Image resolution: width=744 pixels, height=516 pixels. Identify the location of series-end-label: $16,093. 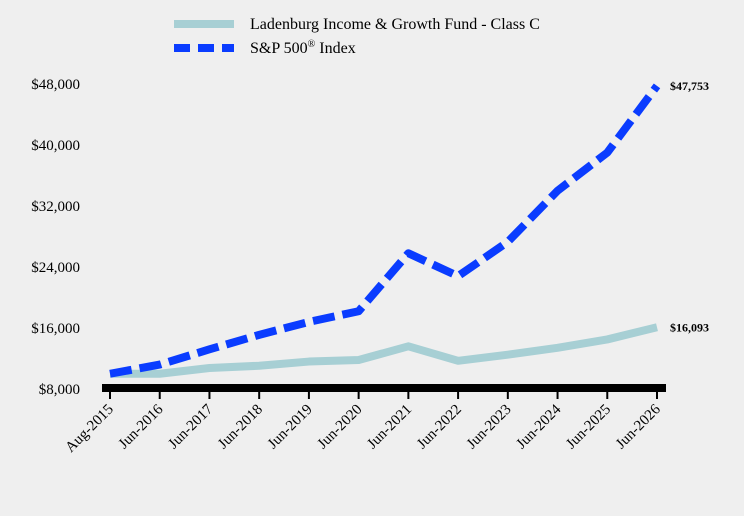
(689, 327).